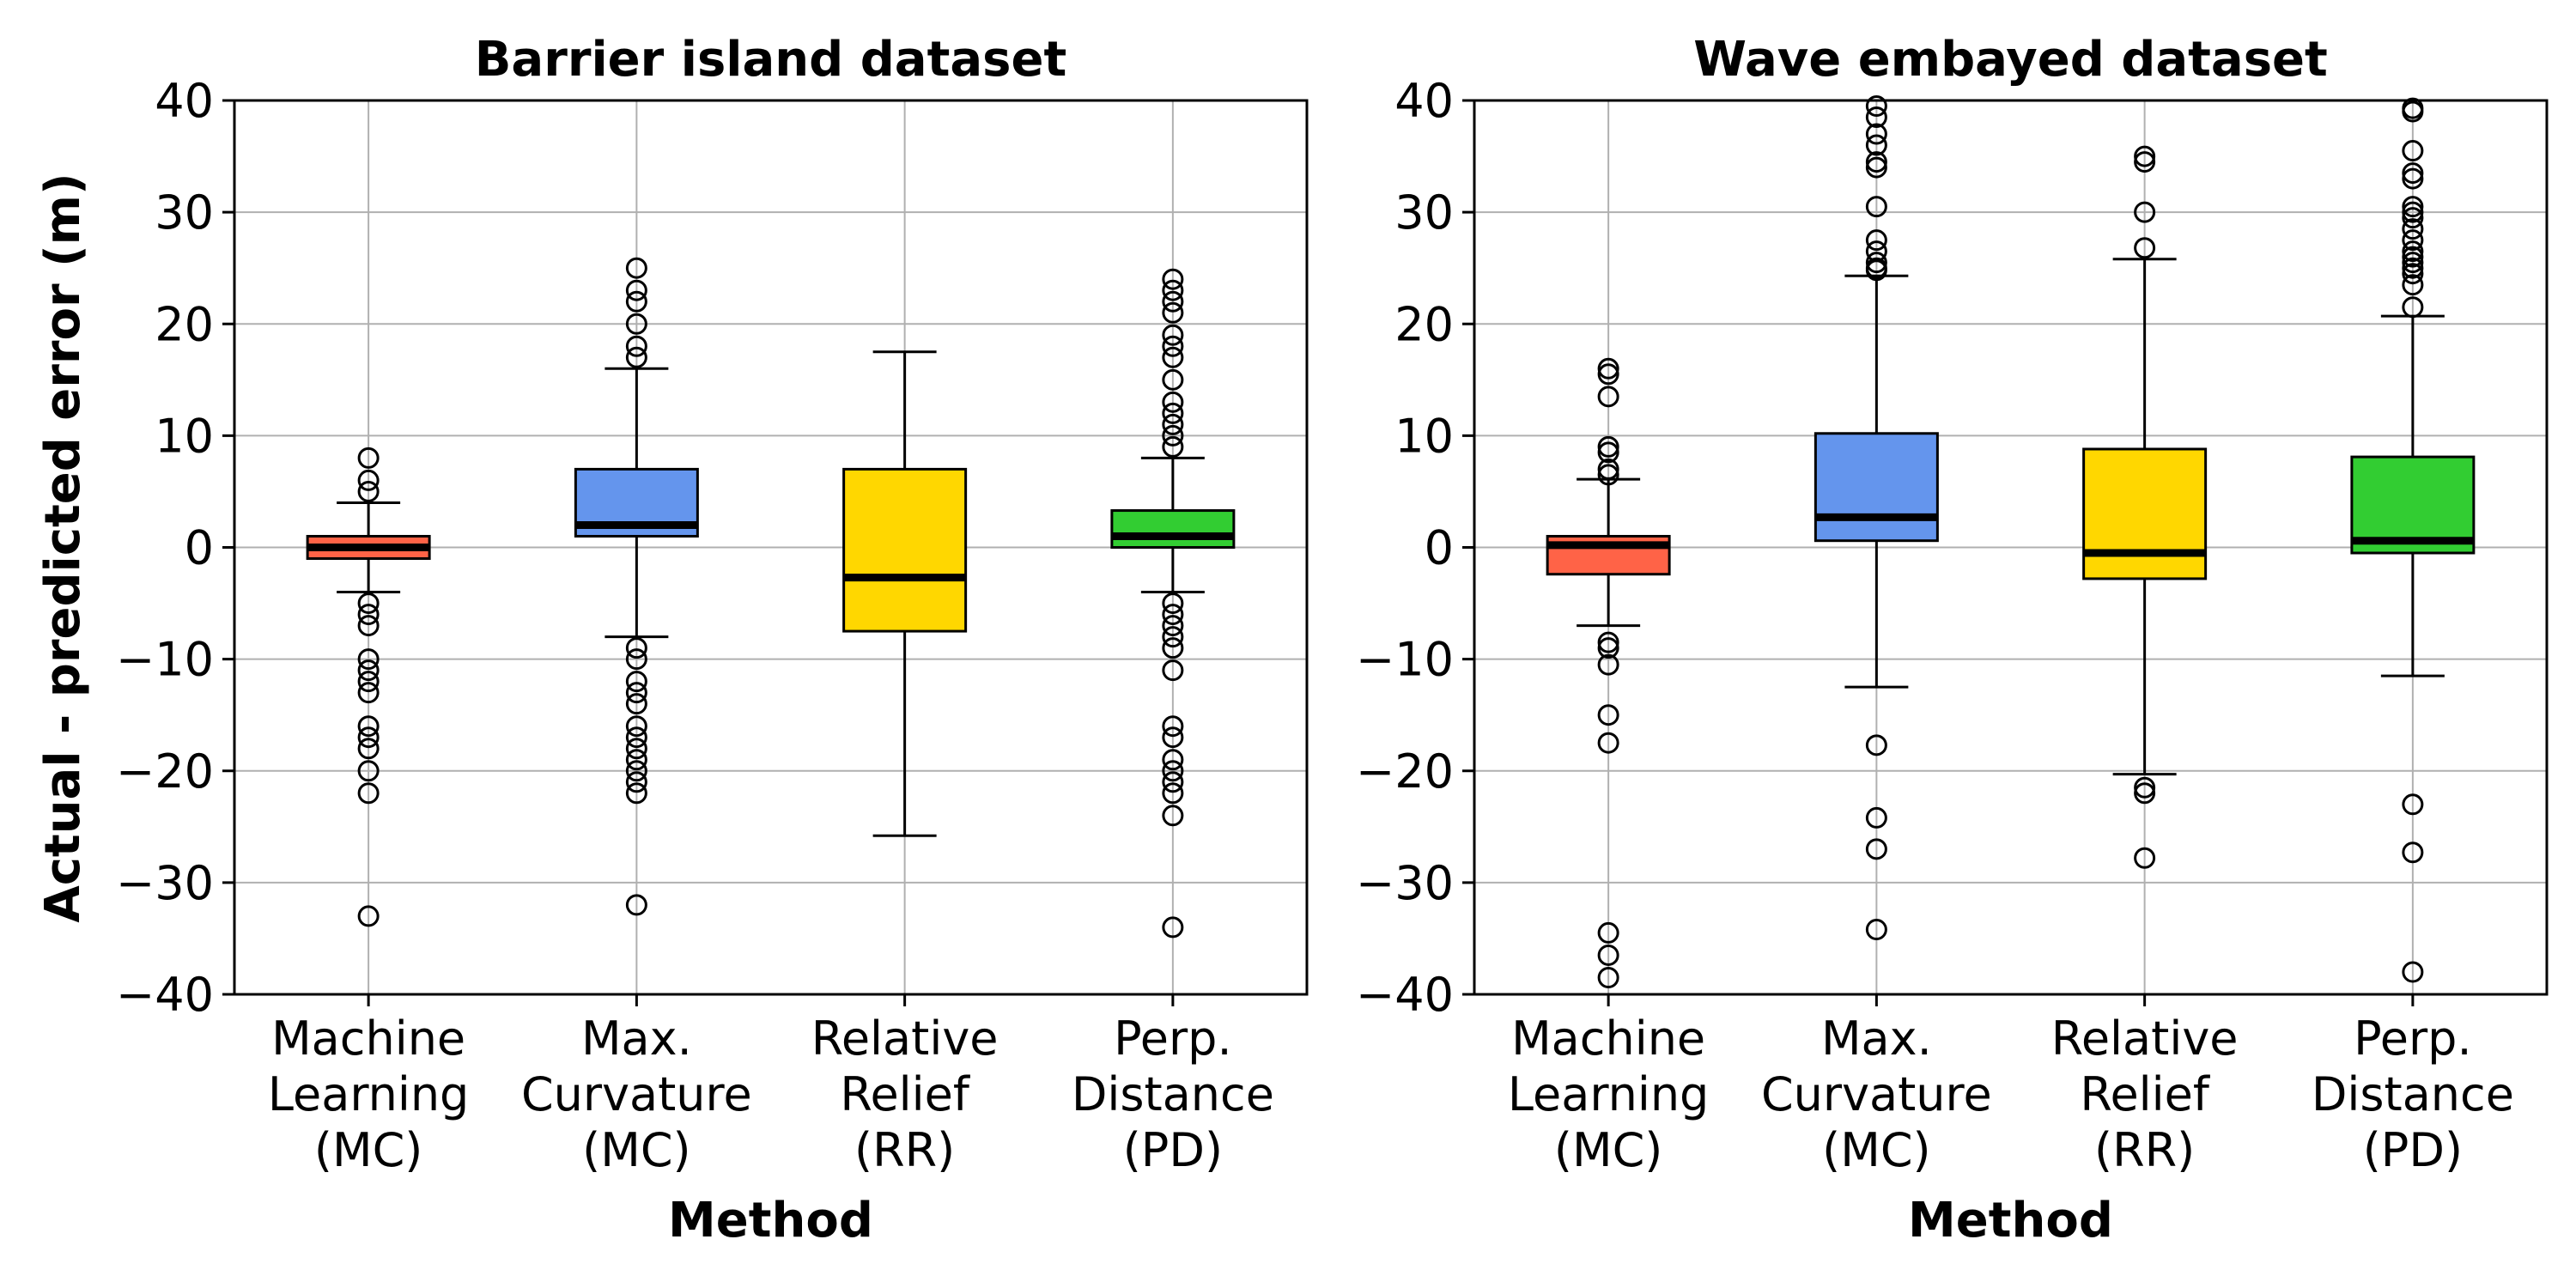 The height and width of the screenshot is (1288, 2576). Describe the element at coordinates (2145, 1039) in the screenshot. I see `x-tick-label-line-0: Relative` at that location.